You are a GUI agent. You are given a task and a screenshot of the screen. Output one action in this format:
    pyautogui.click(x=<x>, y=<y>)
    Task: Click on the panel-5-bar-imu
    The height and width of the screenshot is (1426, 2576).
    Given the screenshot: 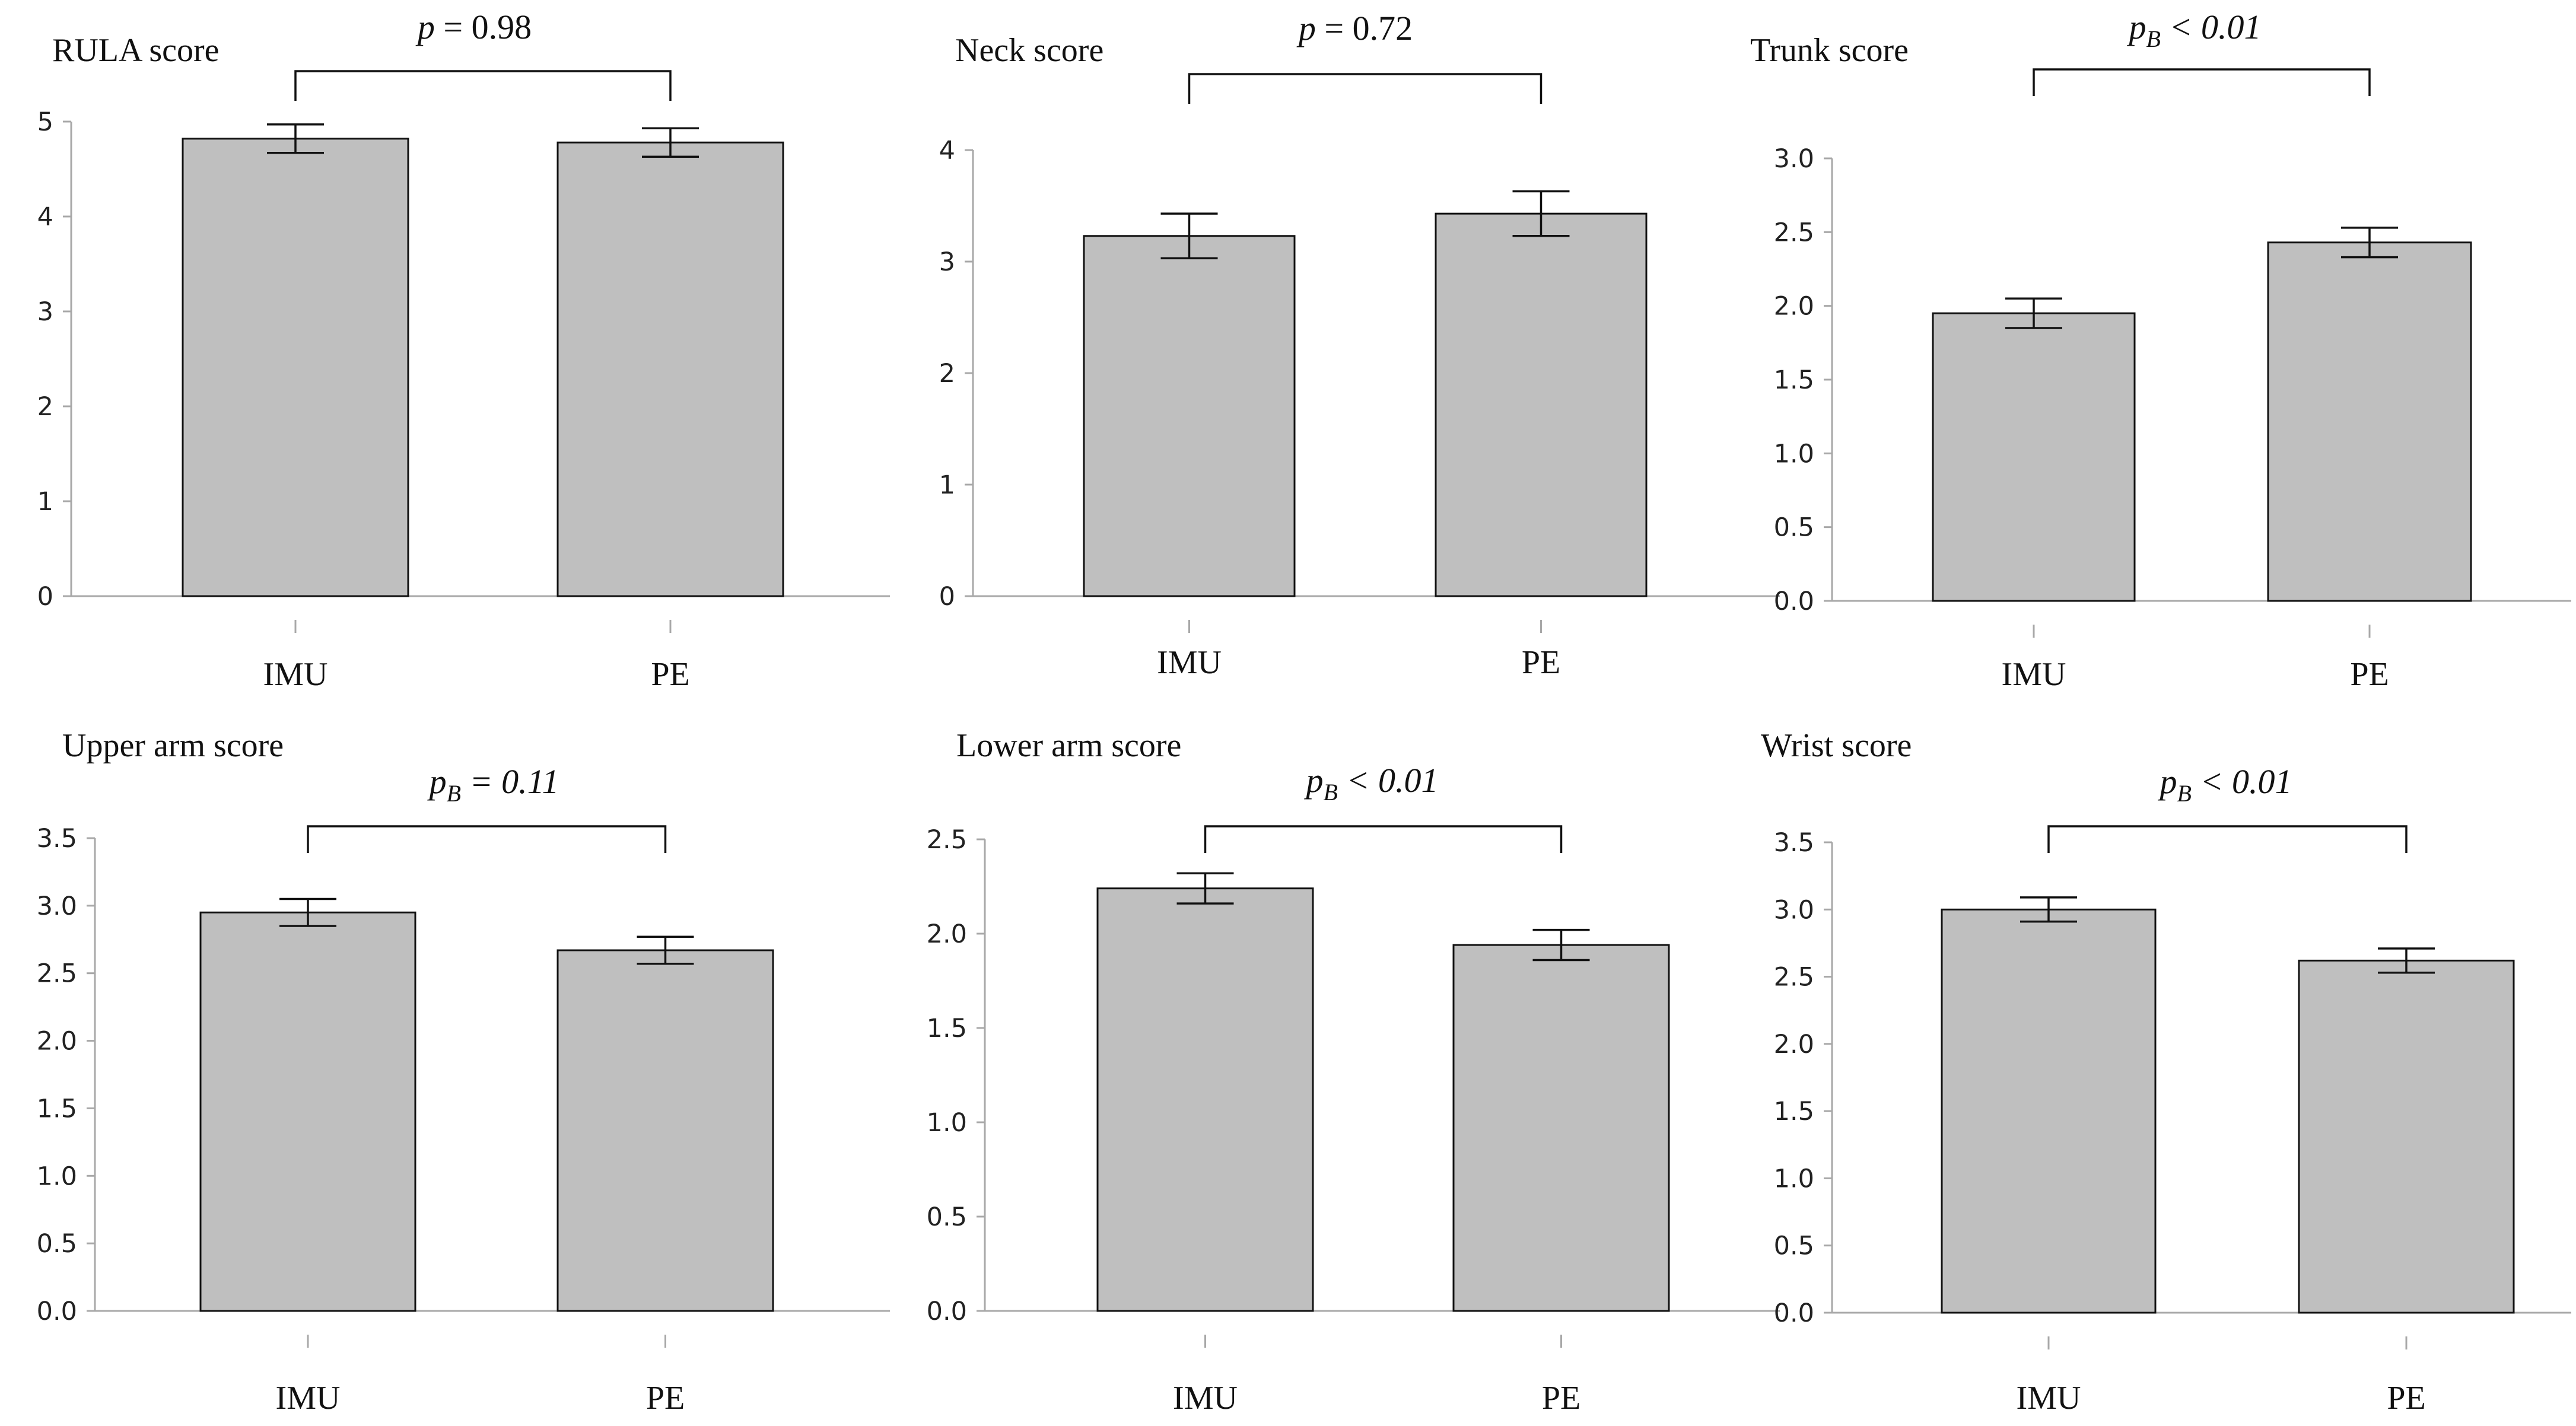 What is the action you would take?
    pyautogui.click(x=1205, y=1099)
    